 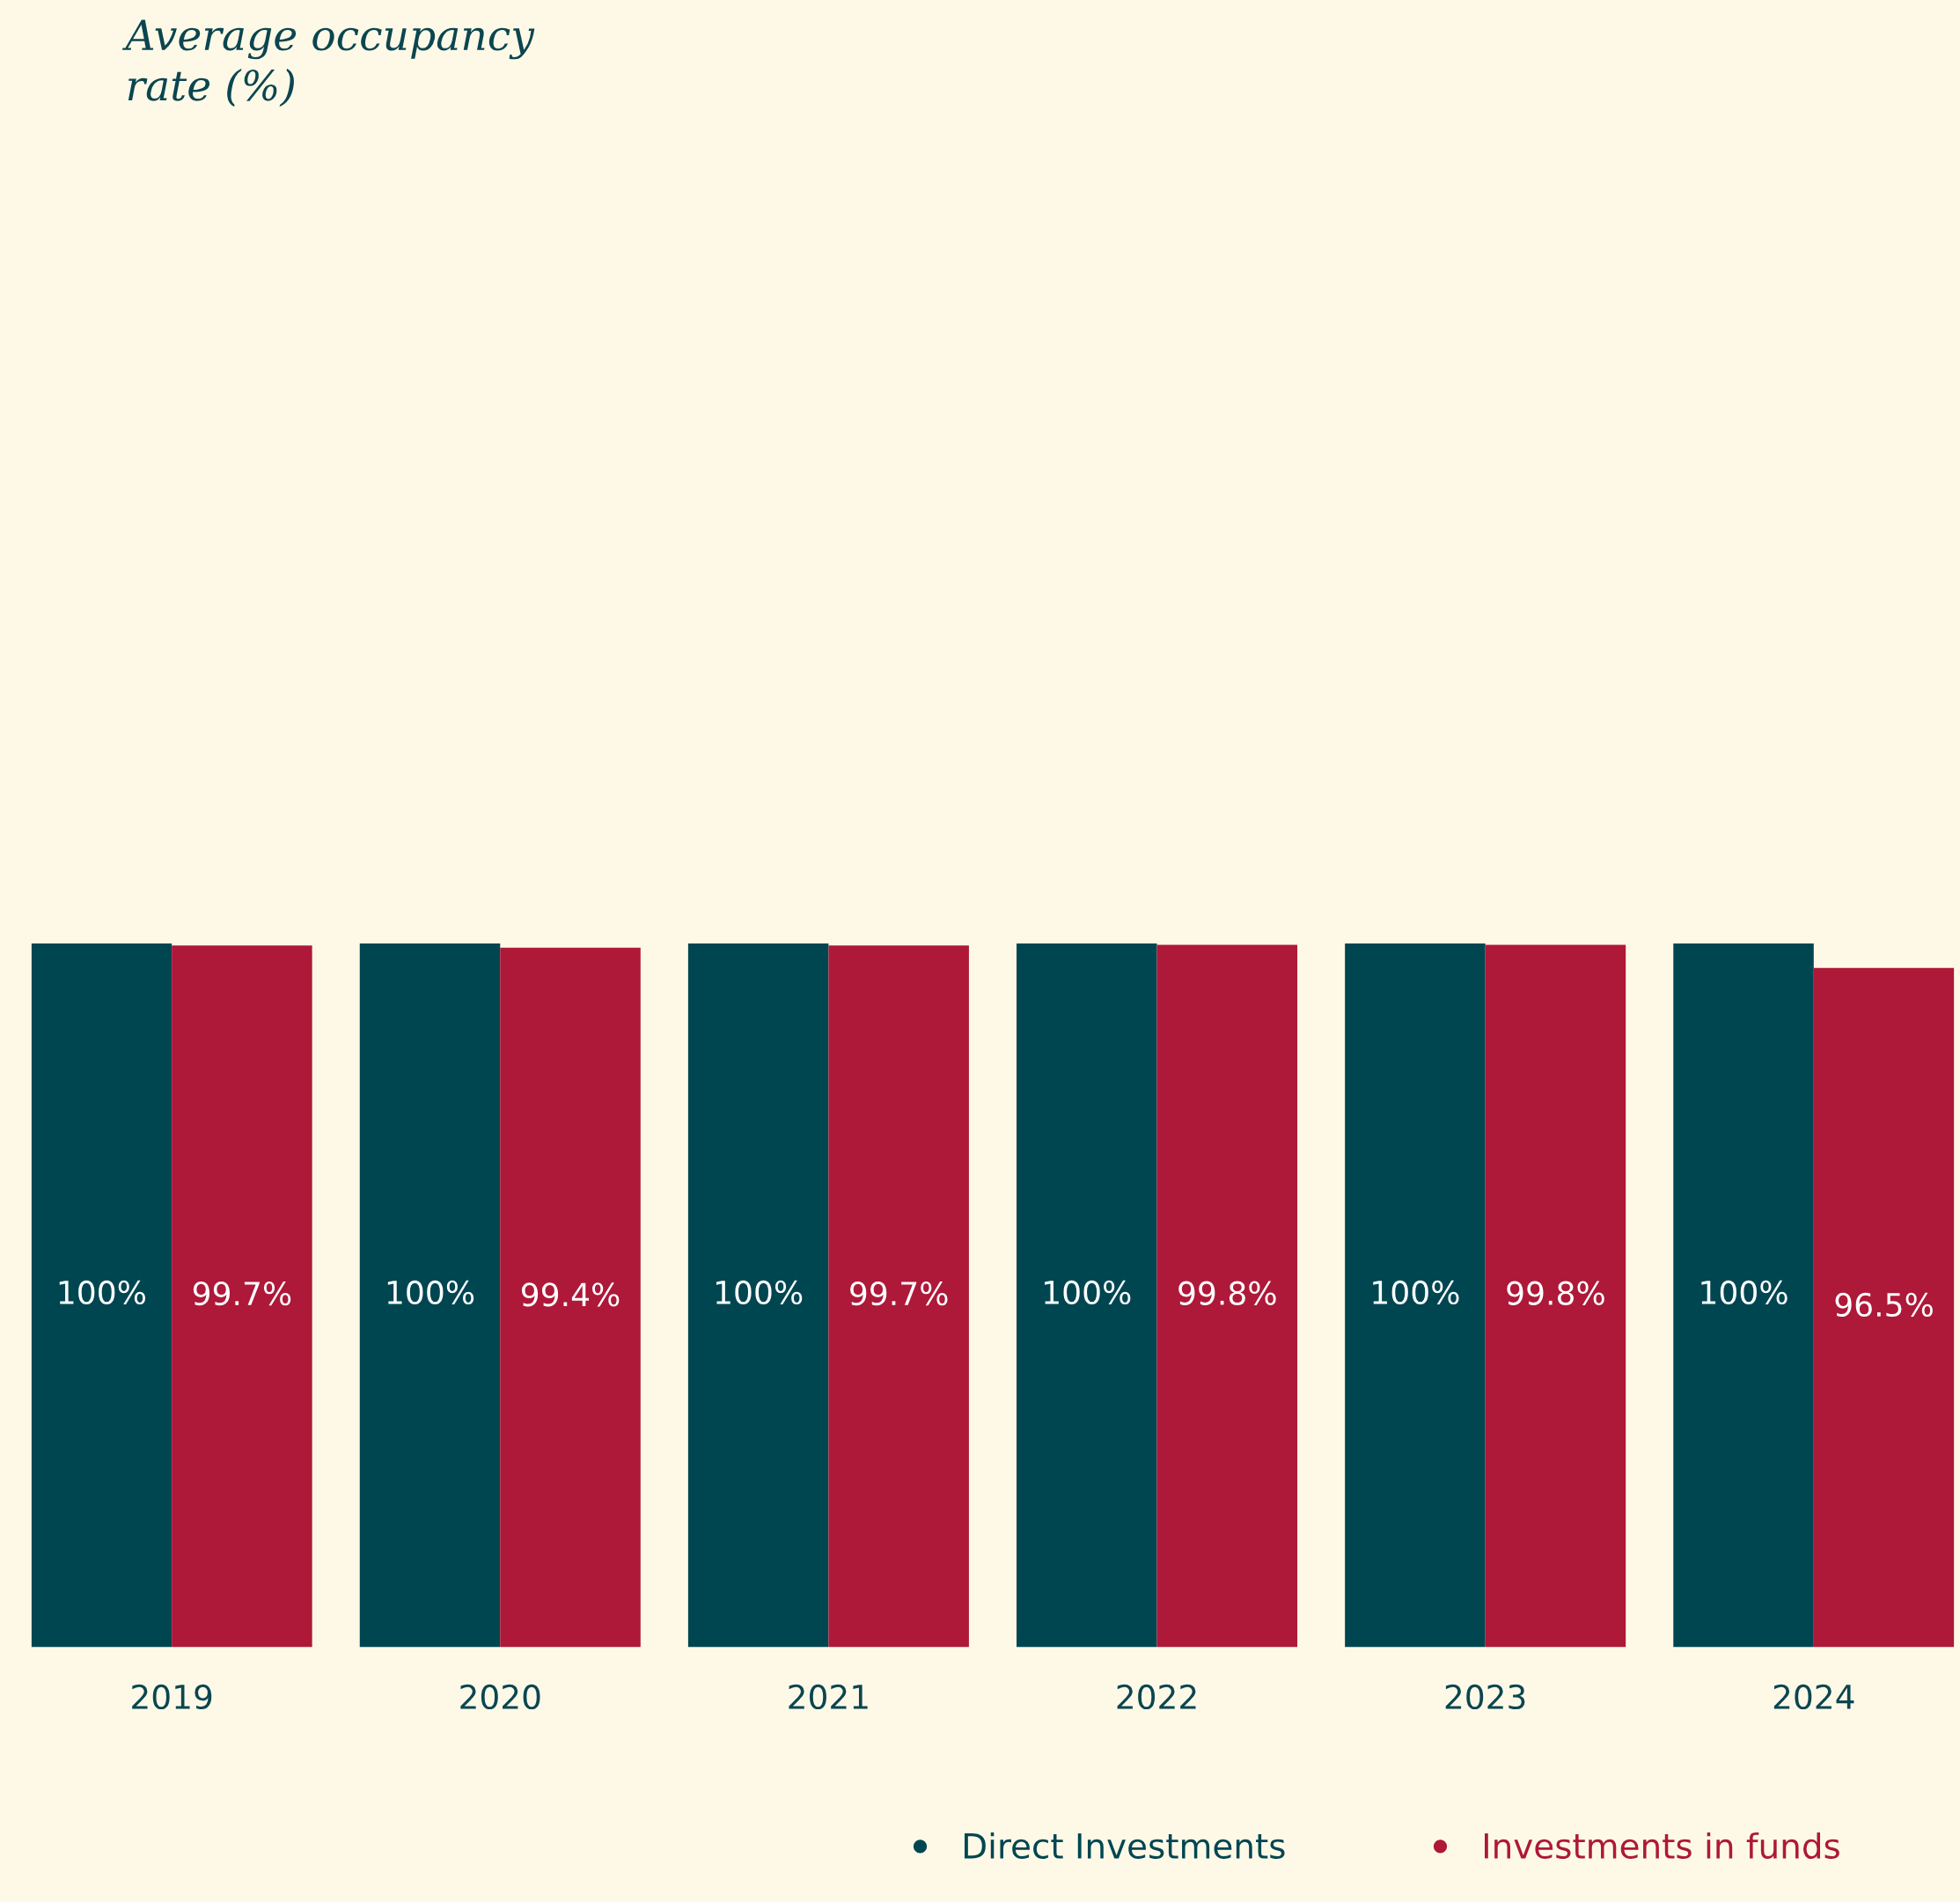 I want to click on chart-title: Average occupancy rate (%), so click(x=328, y=63).